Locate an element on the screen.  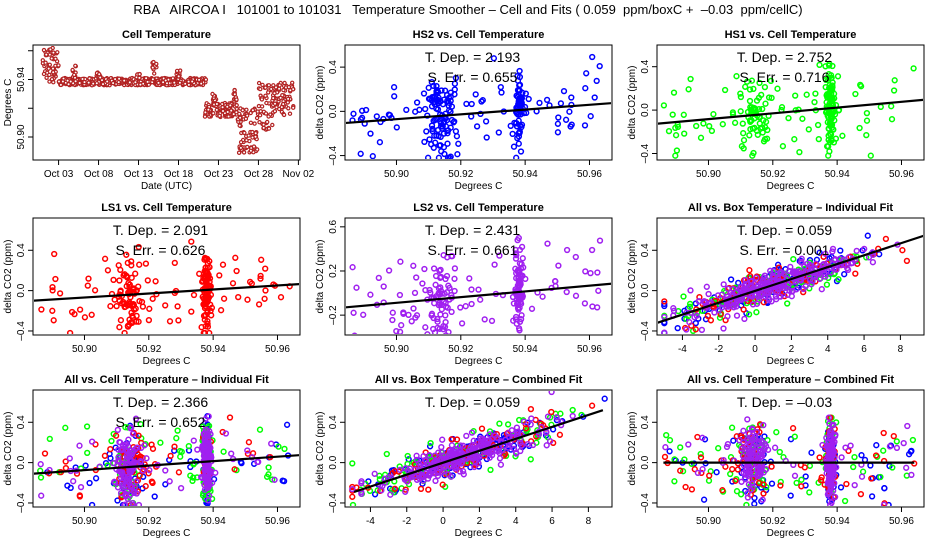
y-tick-label: 0.0 is located at coordinates (333, 111).